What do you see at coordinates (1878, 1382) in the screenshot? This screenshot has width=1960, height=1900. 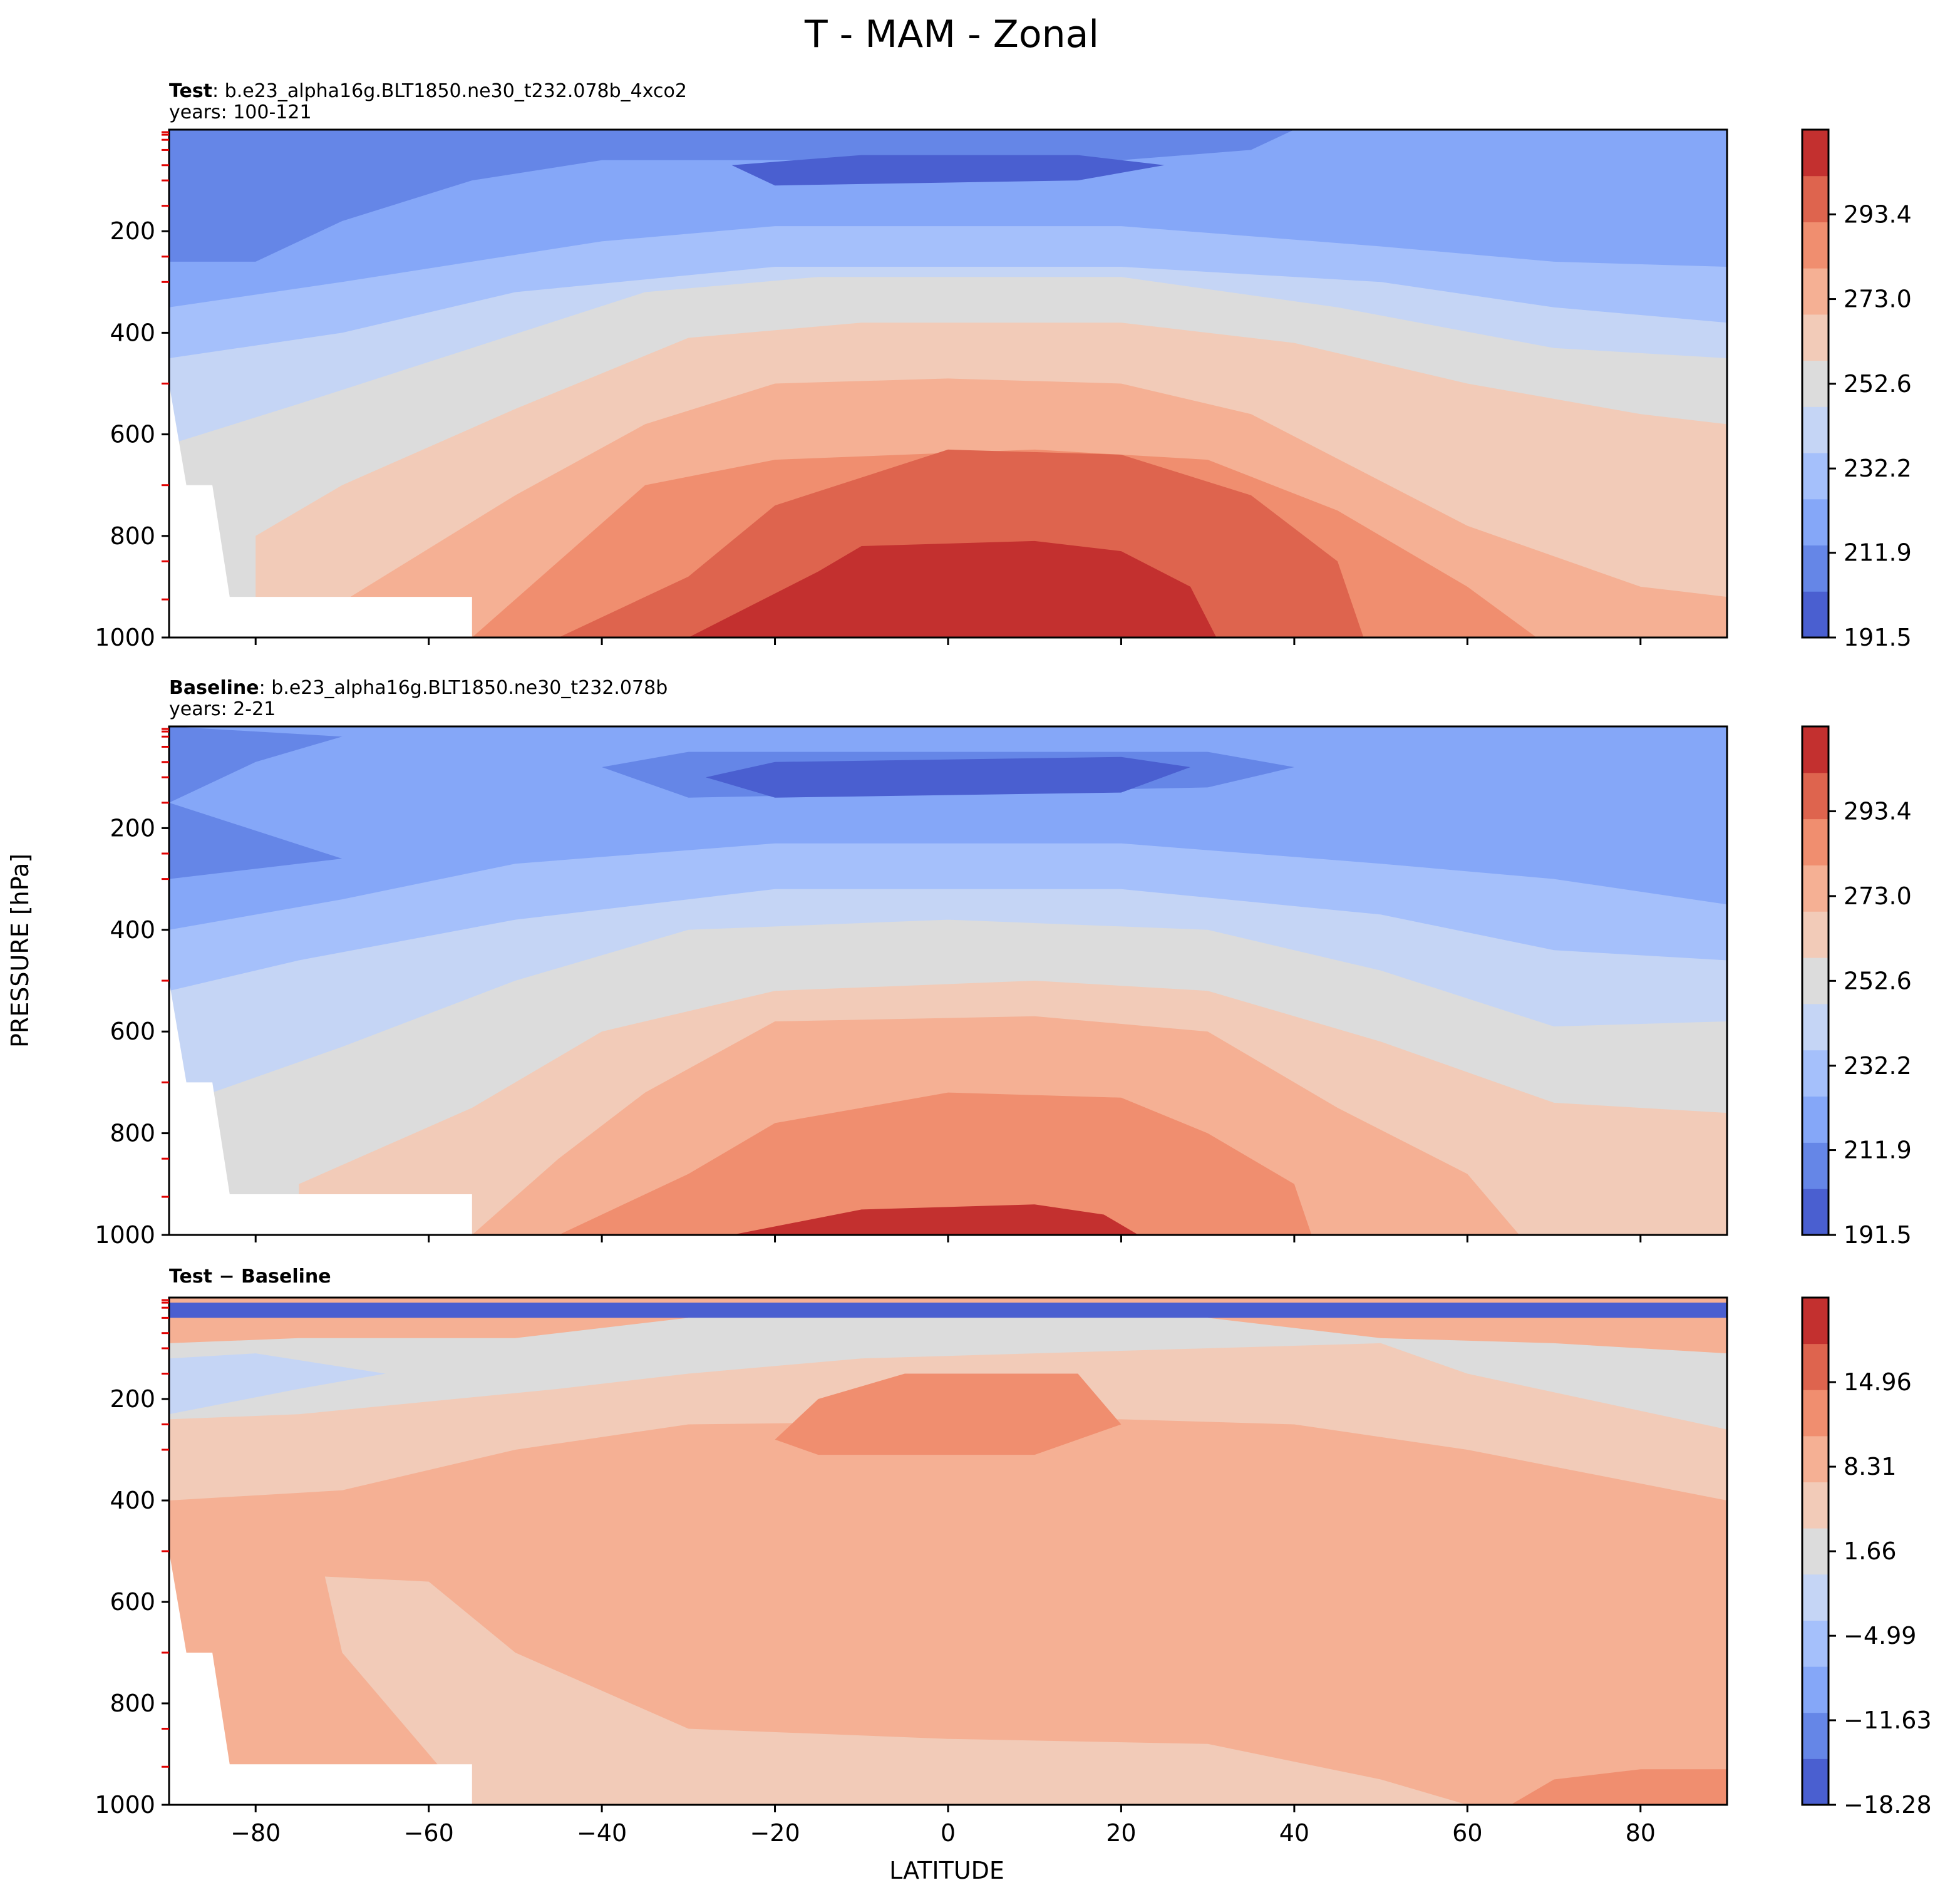 I see `colorbar-tick-label: 14.96` at bounding box center [1878, 1382].